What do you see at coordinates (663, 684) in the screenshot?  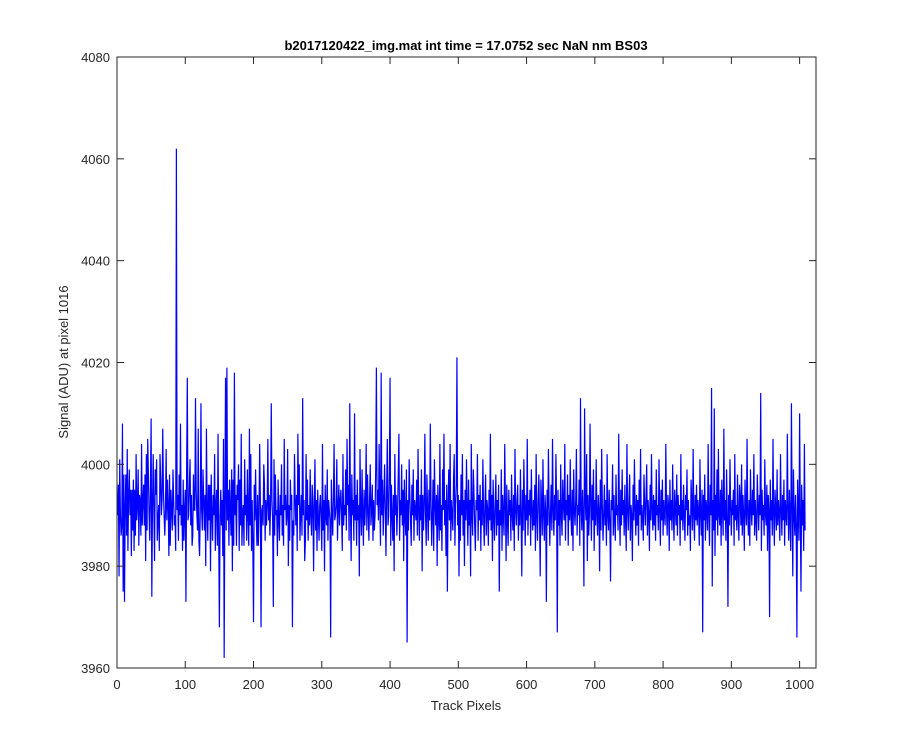 I see `x-tick-label: 800` at bounding box center [663, 684].